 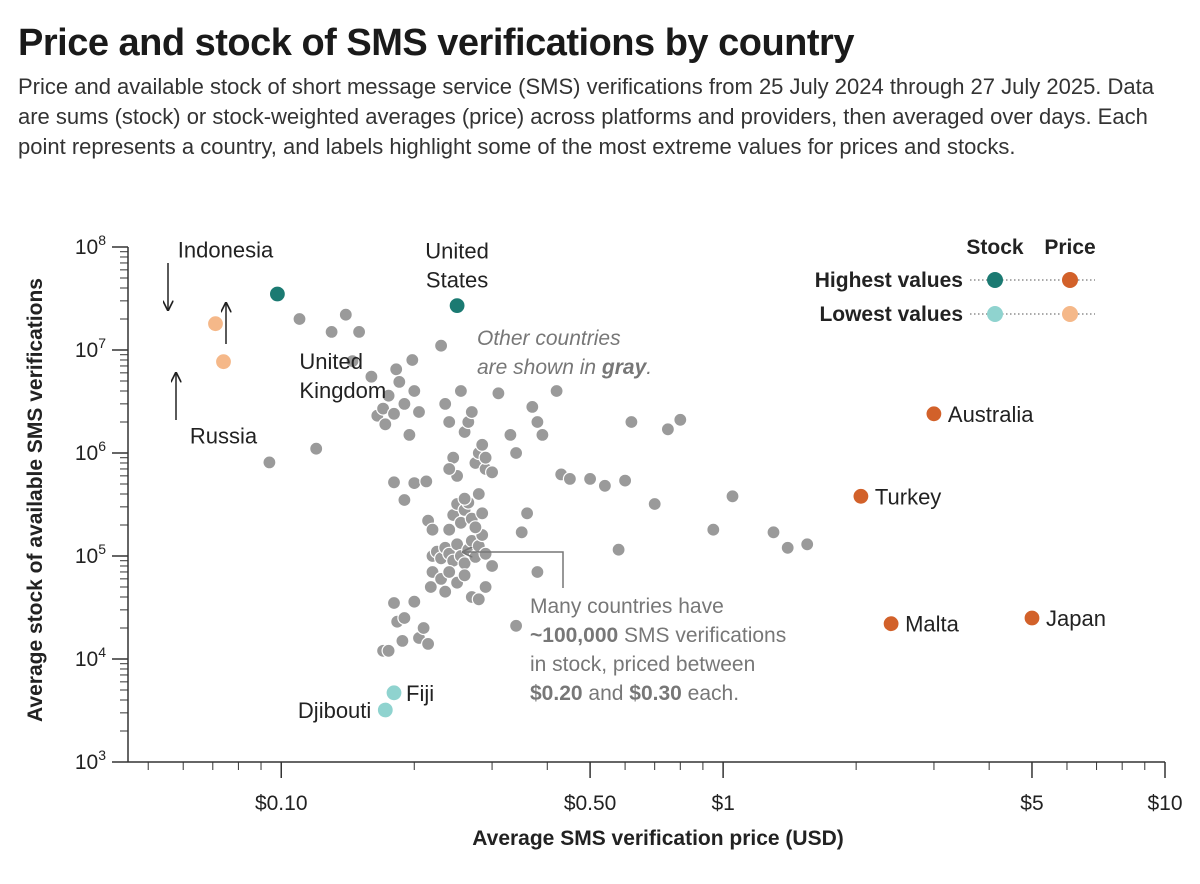 I want to click on highlight-point-united-kingdom, so click(x=277, y=294).